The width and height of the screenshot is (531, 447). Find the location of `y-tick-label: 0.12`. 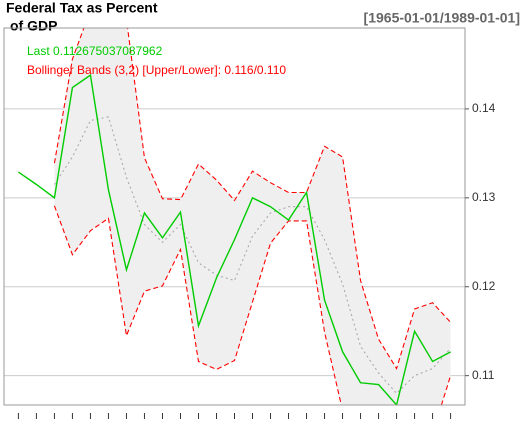

y-tick-label: 0.12 is located at coordinates (484, 286).